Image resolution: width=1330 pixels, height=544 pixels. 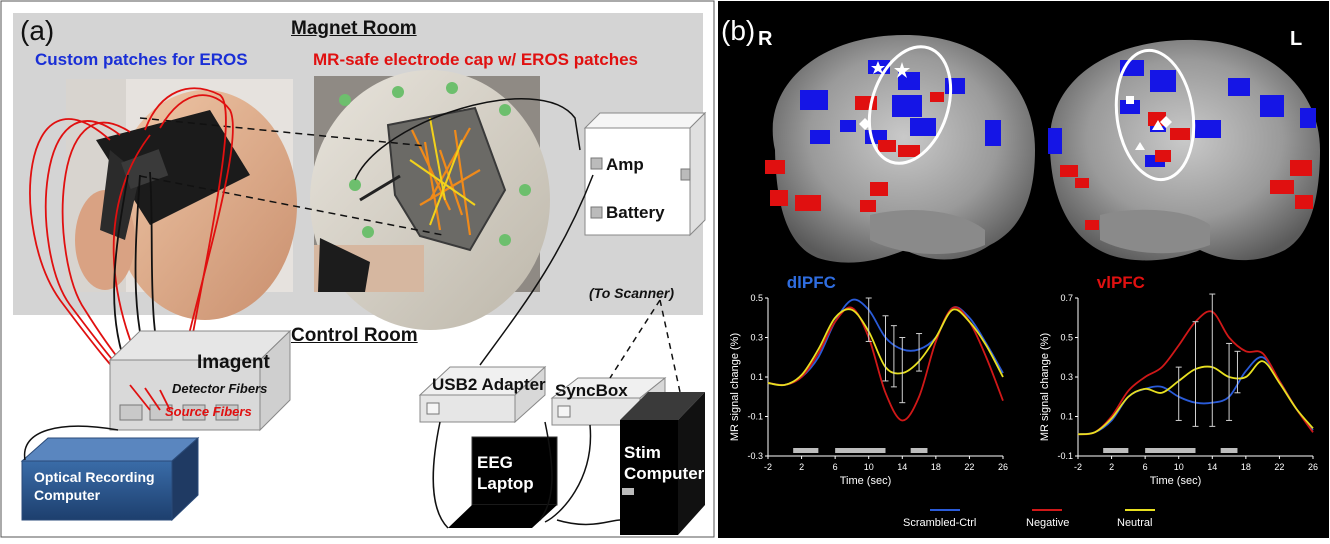 I want to click on detector-fibers-label: Detector Fibers, so click(x=220, y=388).